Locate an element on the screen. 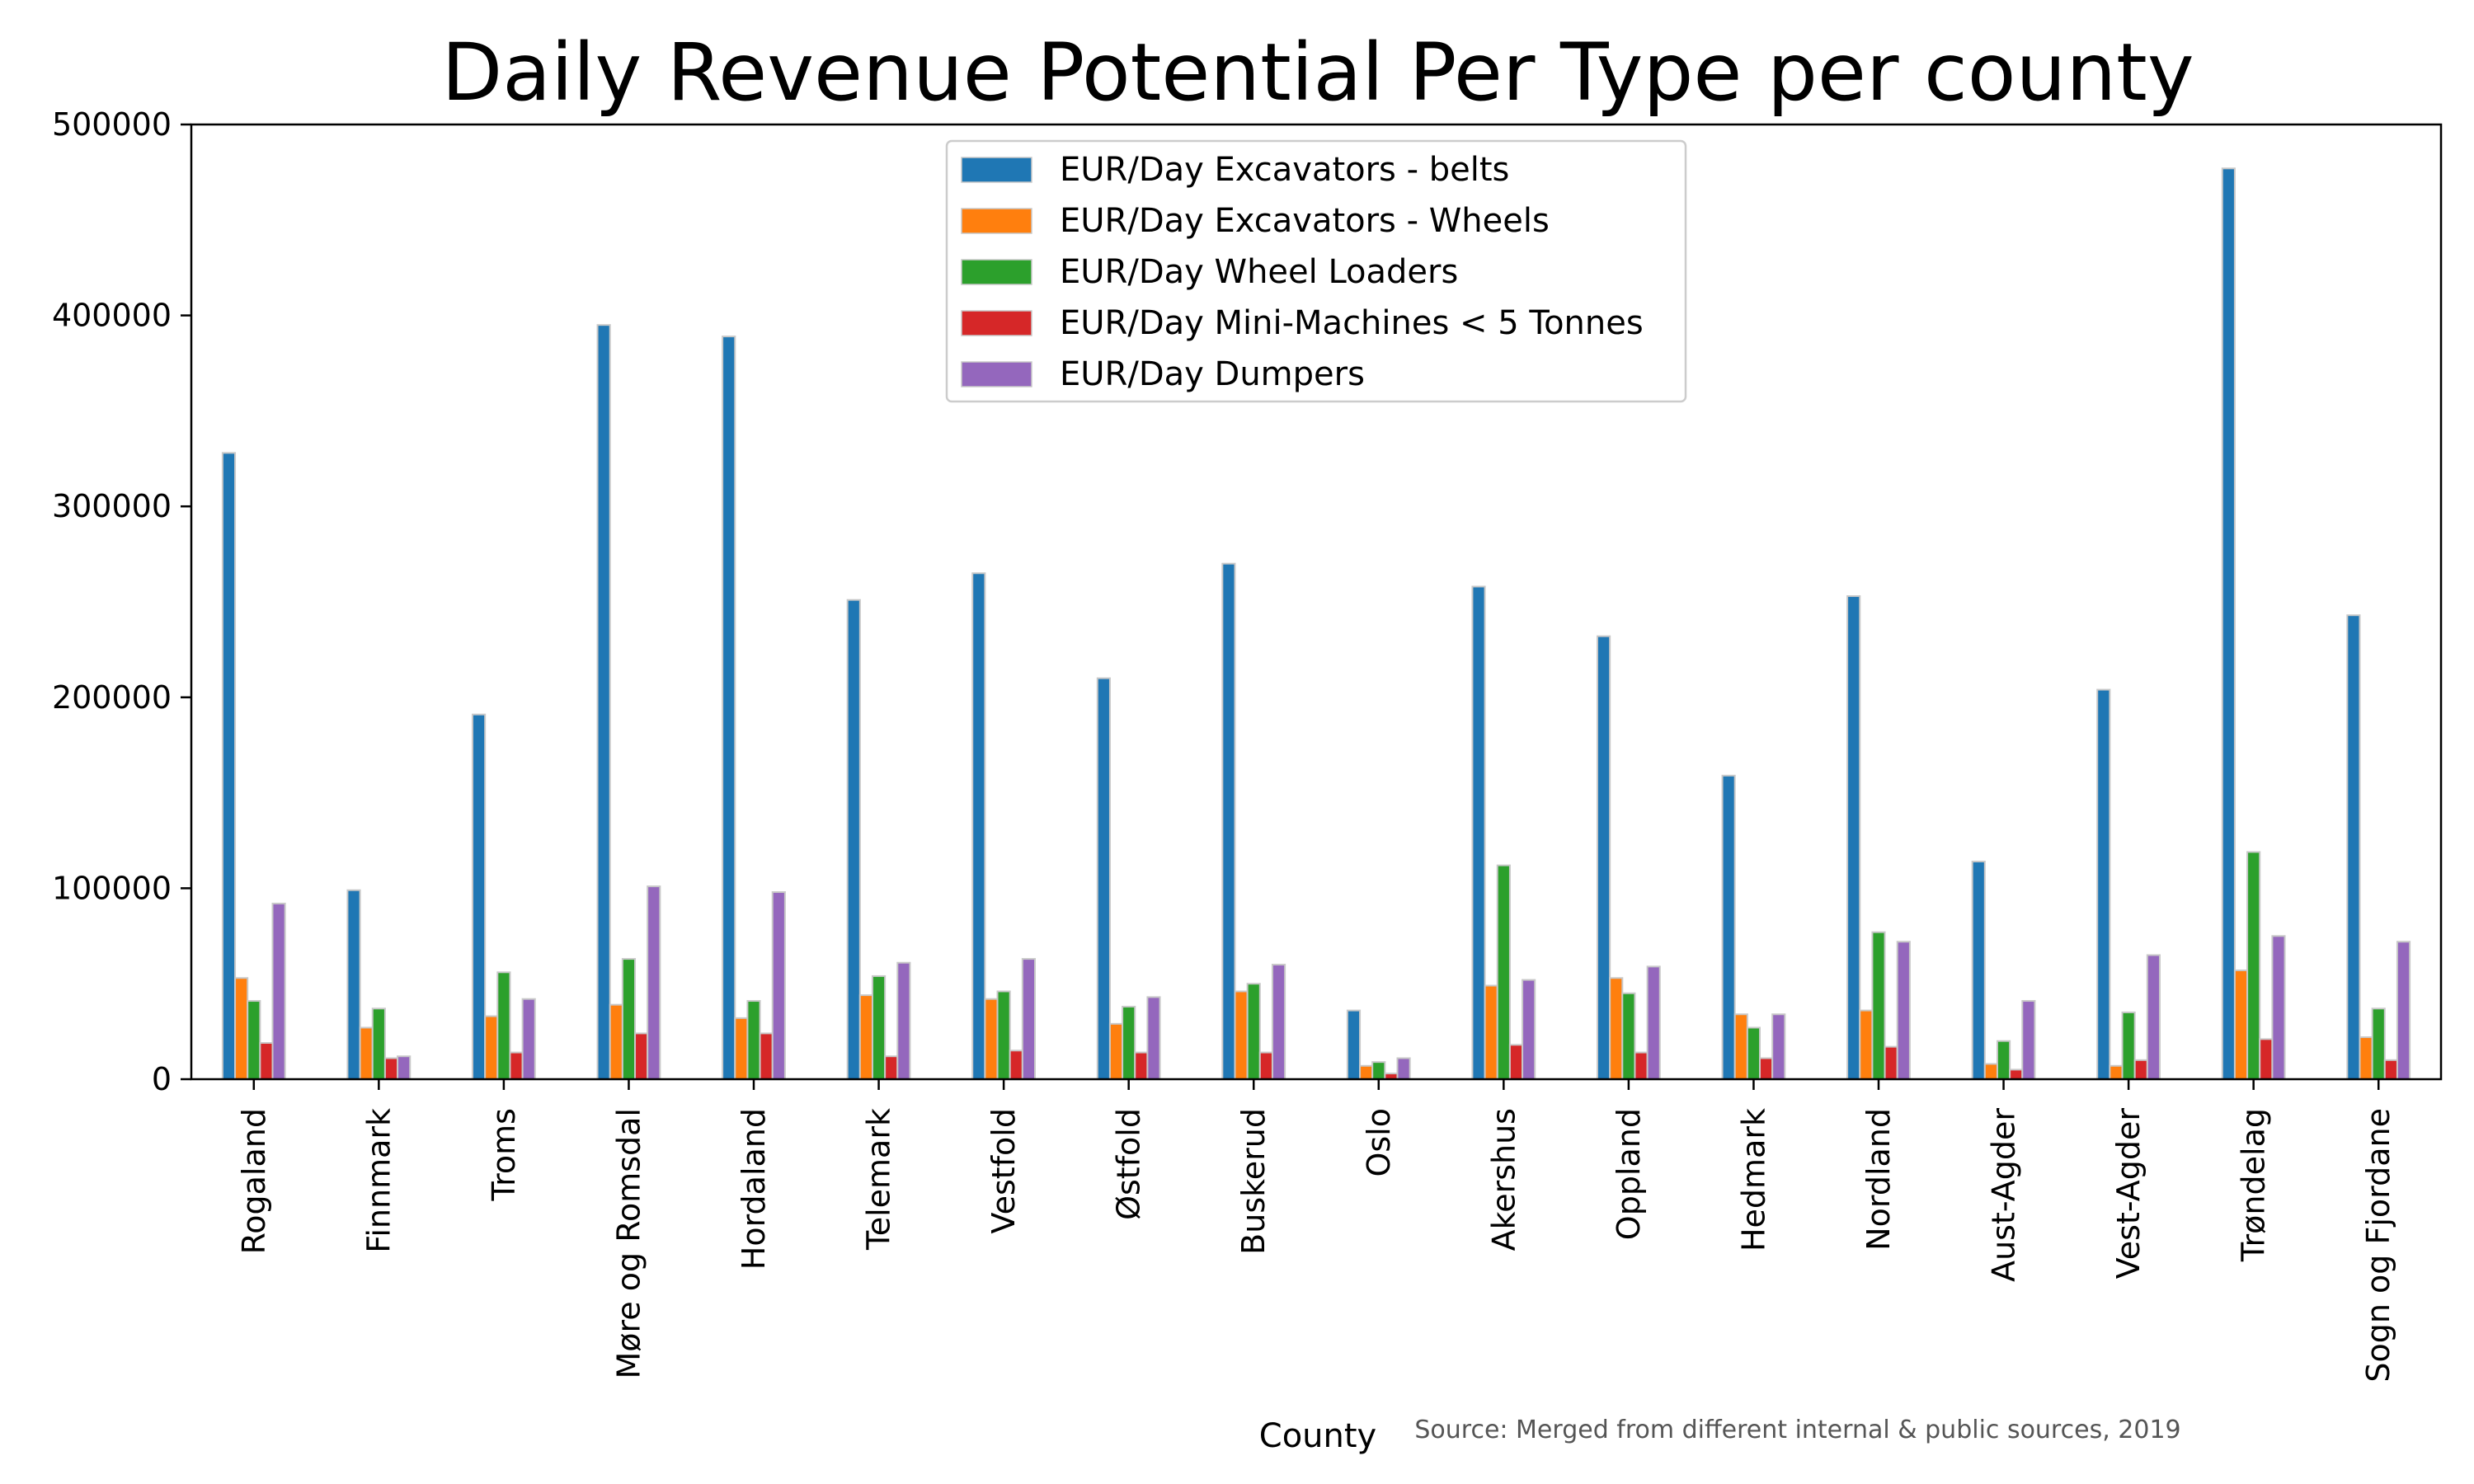 The width and height of the screenshot is (2474, 1484). x-tick-label-telemark: Telemark is located at coordinates (879, 1179).